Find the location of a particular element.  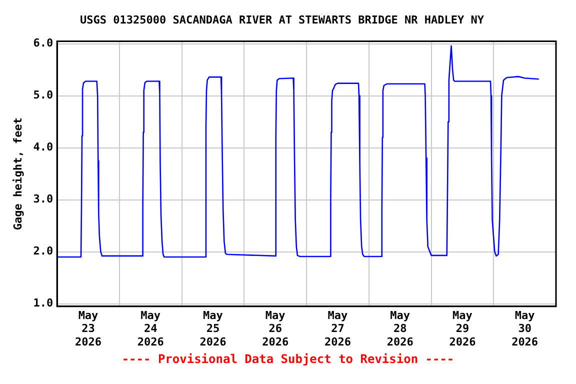

x-tick-label: May 26 2026 is located at coordinates (275, 328).